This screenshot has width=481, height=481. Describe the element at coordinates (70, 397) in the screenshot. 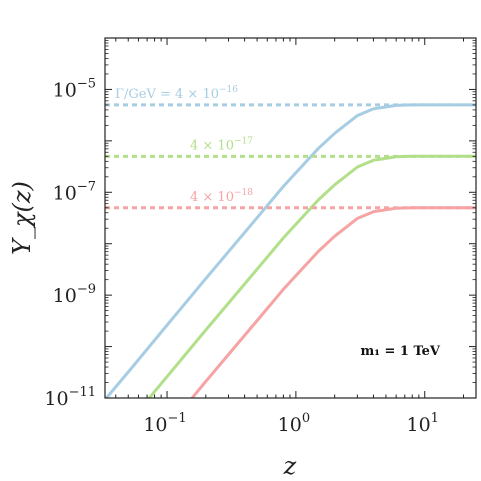

I see `y-tick-label: 10⁻¹¹` at that location.